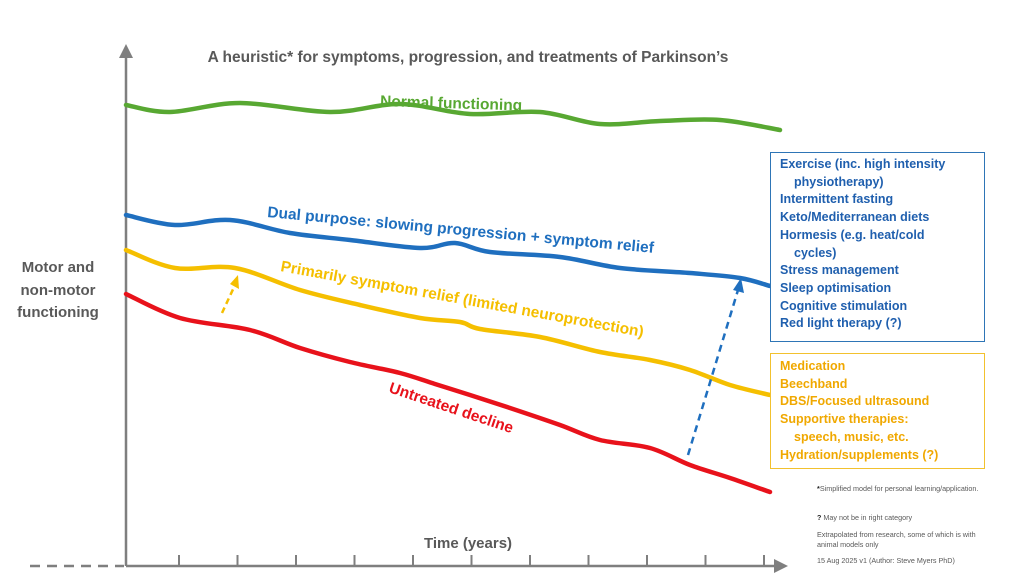 Image resolution: width=1024 pixels, height=576 pixels. Describe the element at coordinates (852, 234) in the screenshot. I see `lifestyle-item: Hormesis (e.g. heat/cold` at that location.